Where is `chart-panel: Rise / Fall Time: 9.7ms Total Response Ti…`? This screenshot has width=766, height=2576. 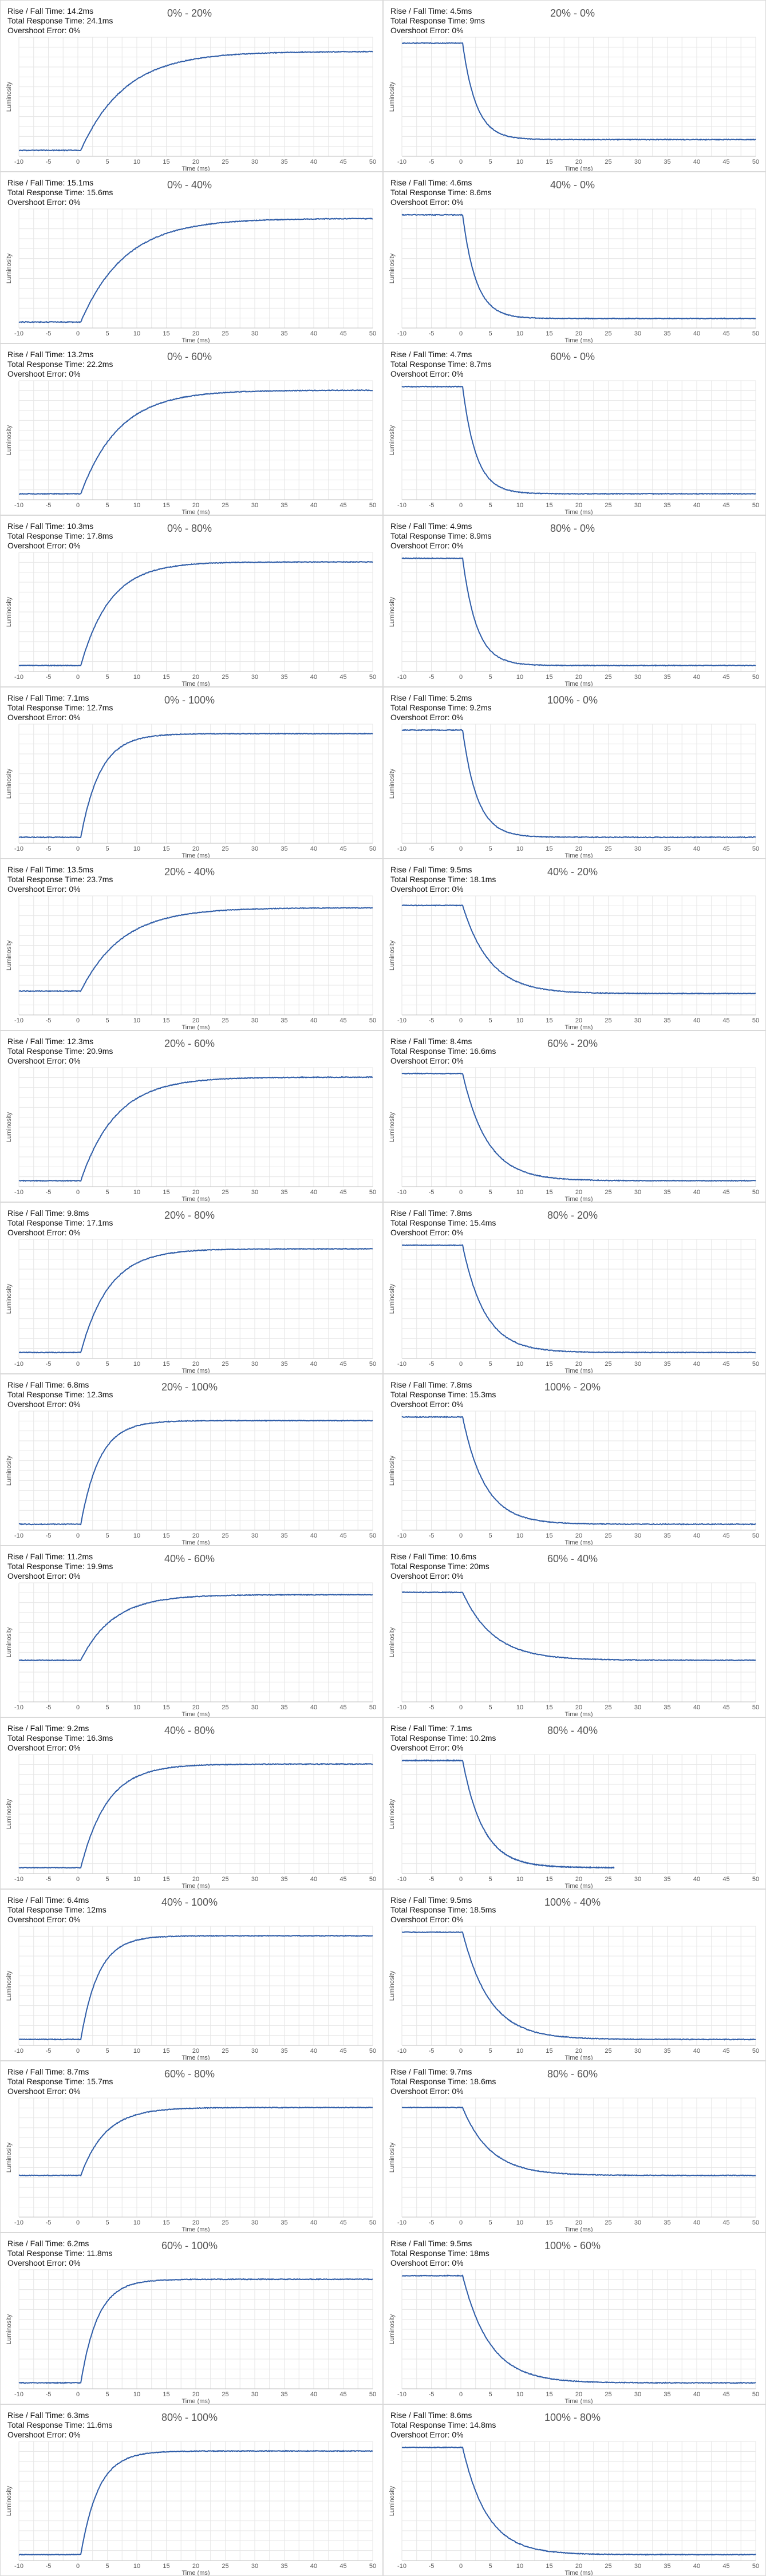
chart-panel: Rise / Fall Time: 9.7ms Total Response Ti… is located at coordinates (574, 2147).